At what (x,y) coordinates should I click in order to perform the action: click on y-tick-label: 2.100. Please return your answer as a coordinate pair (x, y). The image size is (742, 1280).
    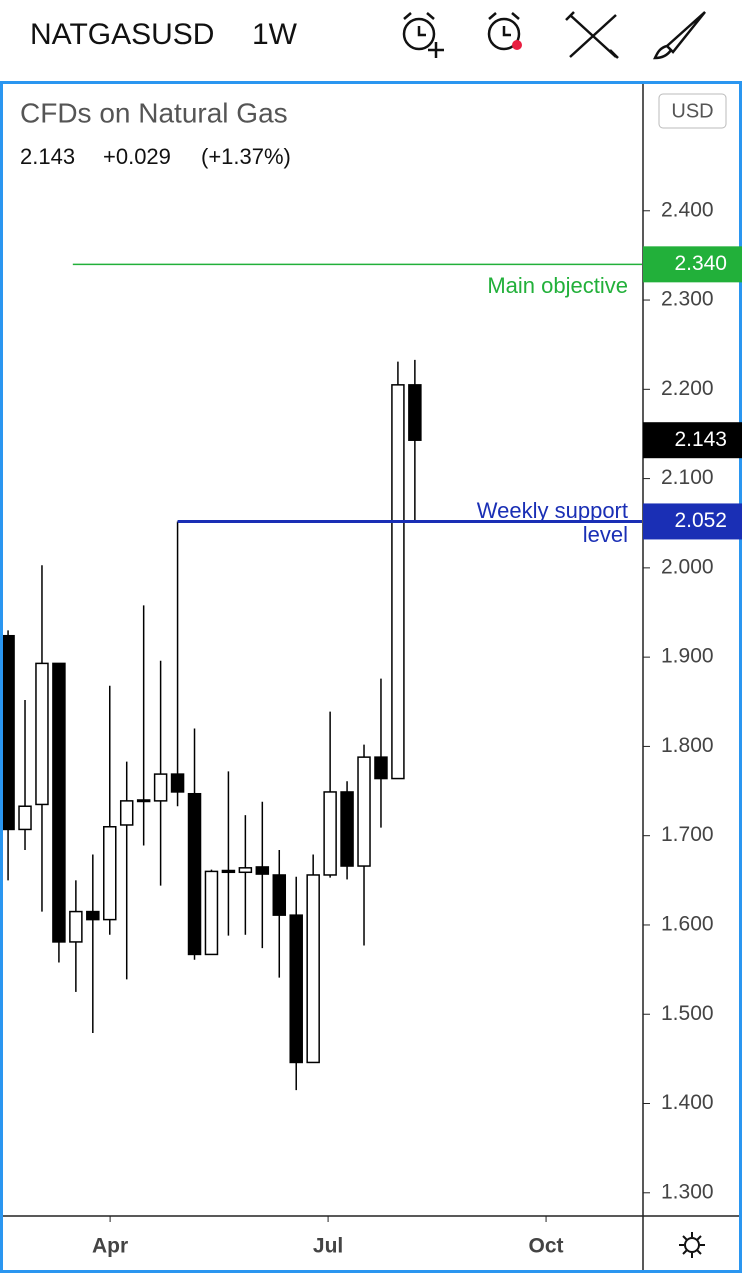
    Looking at the image, I should click on (687, 477).